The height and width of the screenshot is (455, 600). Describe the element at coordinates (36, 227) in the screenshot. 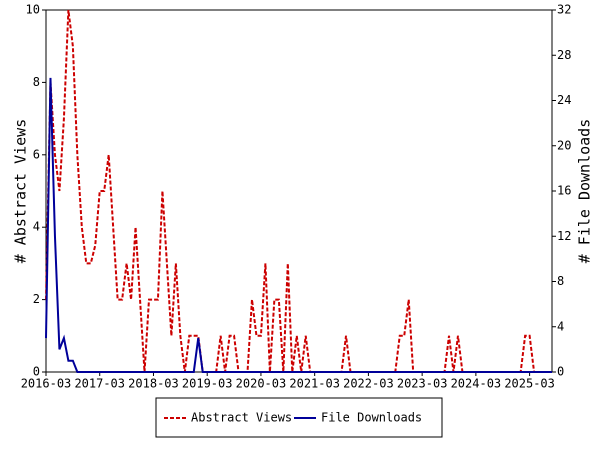

I see `y-tick-label: 4` at that location.